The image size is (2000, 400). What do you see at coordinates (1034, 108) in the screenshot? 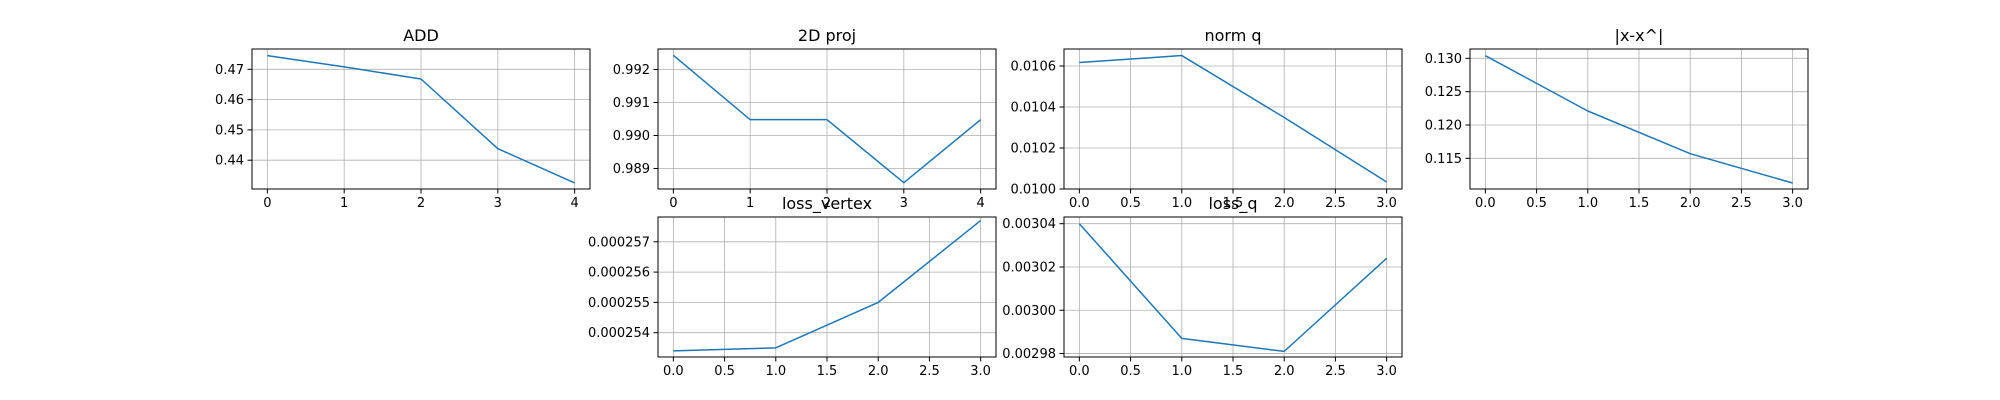
I see `y-tick-label: 0.0104` at bounding box center [1034, 108].